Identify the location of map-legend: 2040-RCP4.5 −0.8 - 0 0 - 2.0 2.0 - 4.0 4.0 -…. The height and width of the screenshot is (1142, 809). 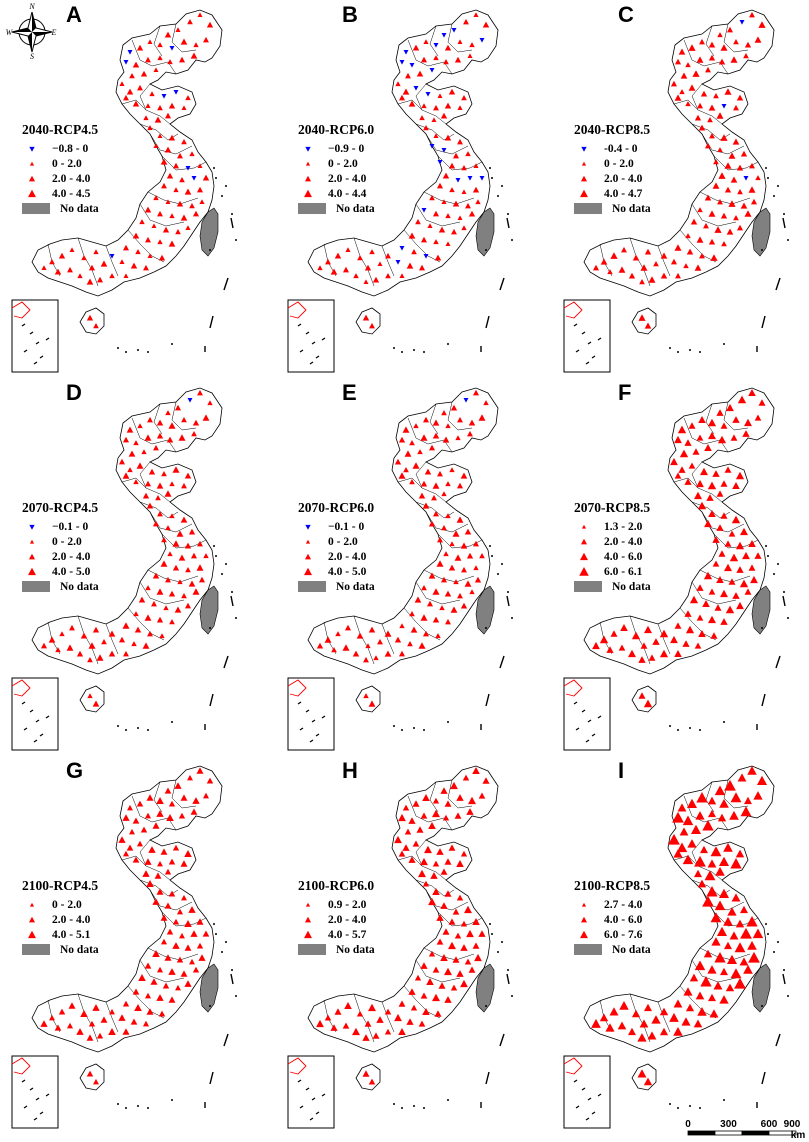
(60, 169).